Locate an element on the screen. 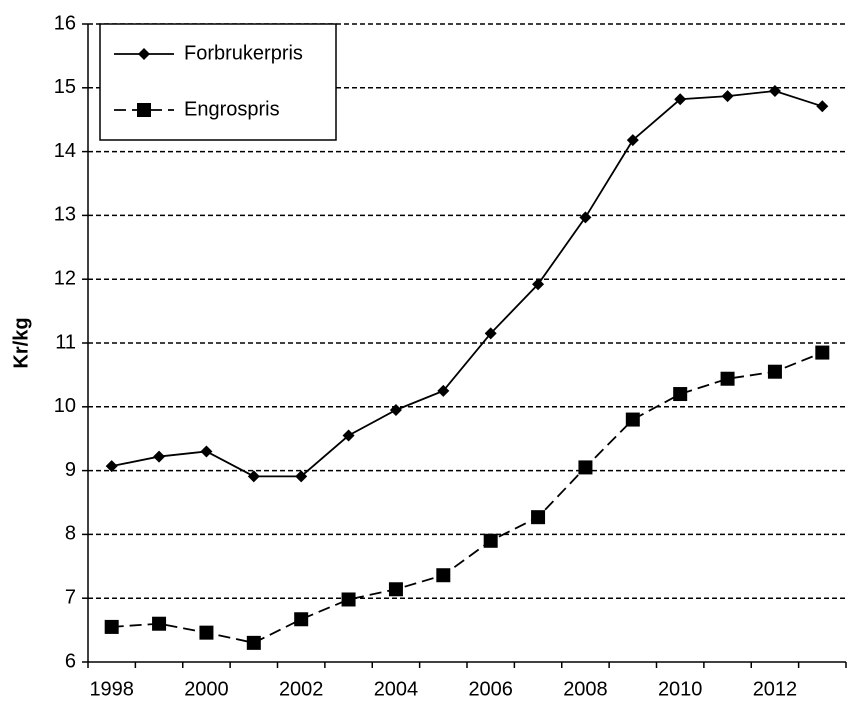  y-tick-label: 10 is located at coordinates (65, 406).